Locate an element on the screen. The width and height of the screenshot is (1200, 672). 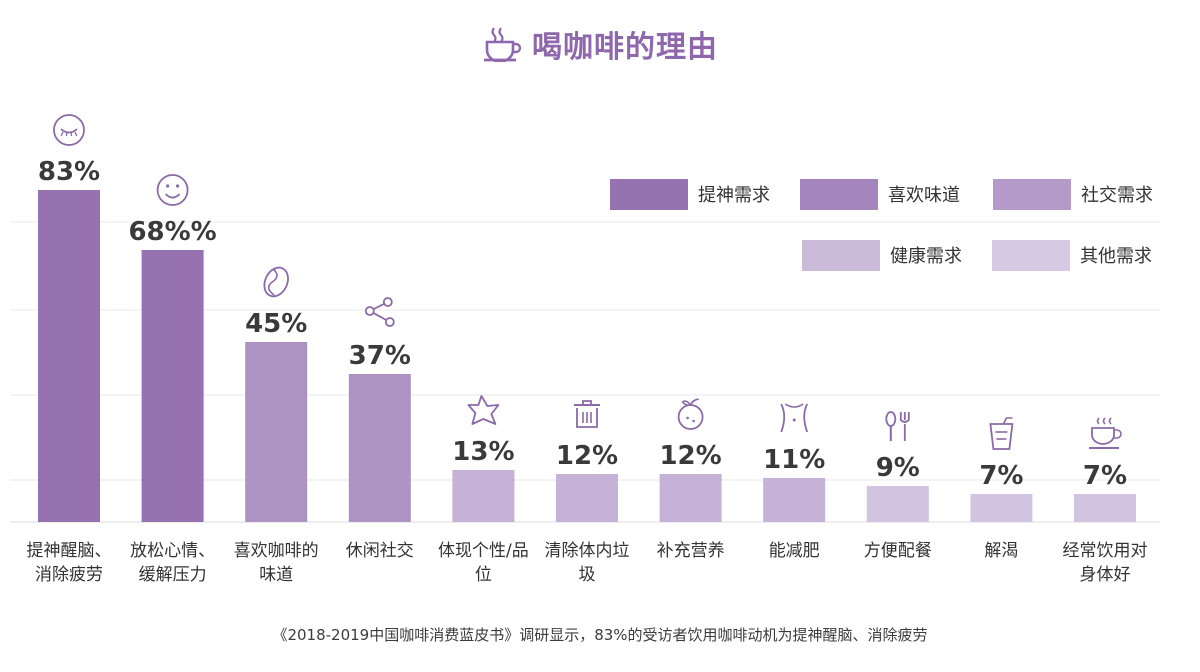
category-label: 补充营养 is located at coordinates (691, 551).